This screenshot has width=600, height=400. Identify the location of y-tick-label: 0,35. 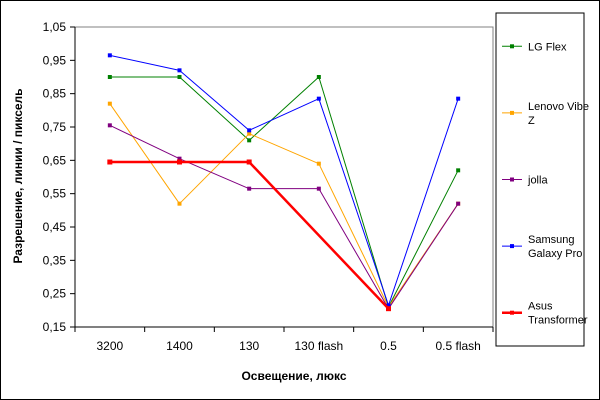
(55, 260).